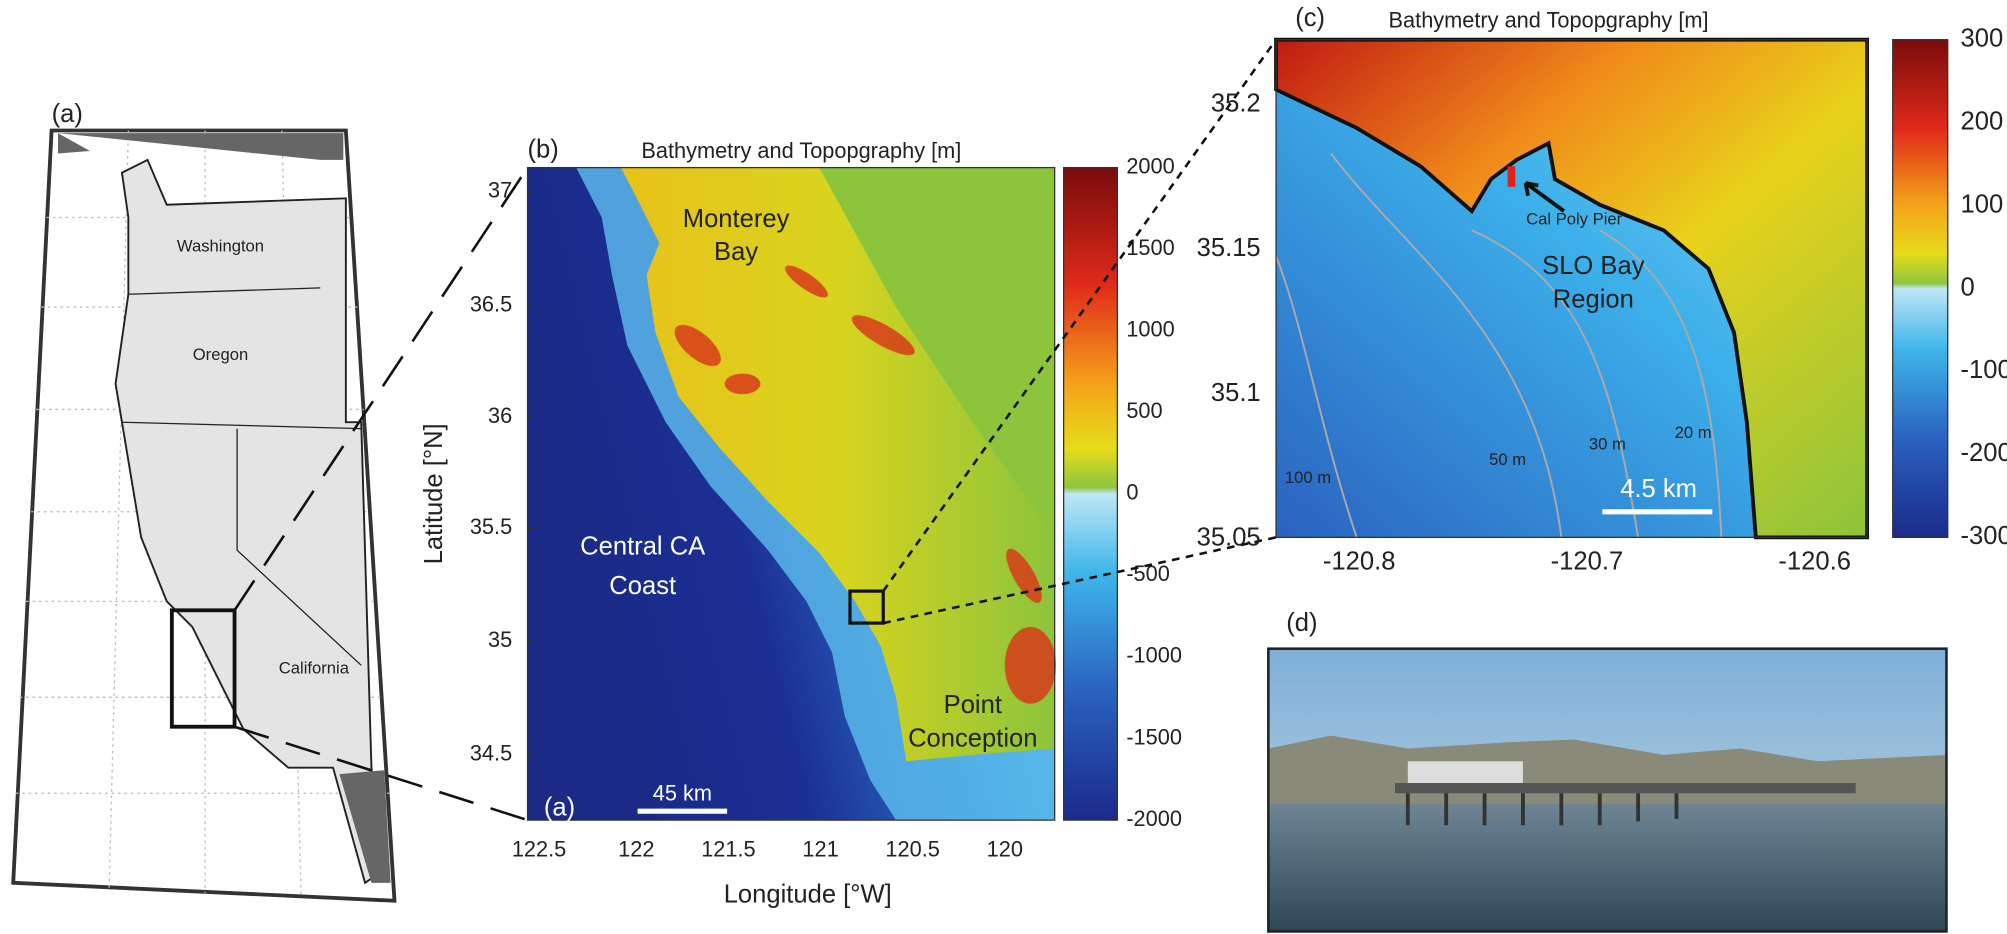  What do you see at coordinates (220, 354) in the screenshot?
I see `state-label: Oregon` at bounding box center [220, 354].